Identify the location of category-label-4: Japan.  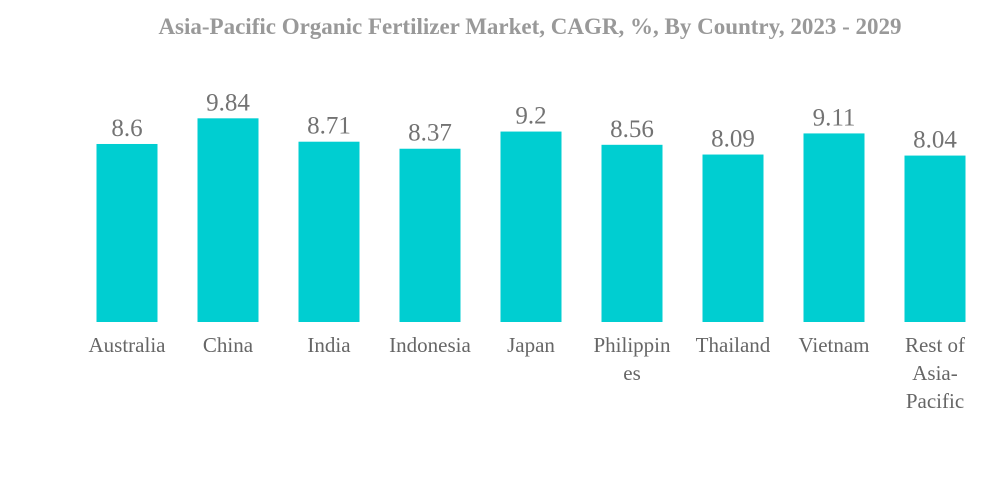
(531, 345).